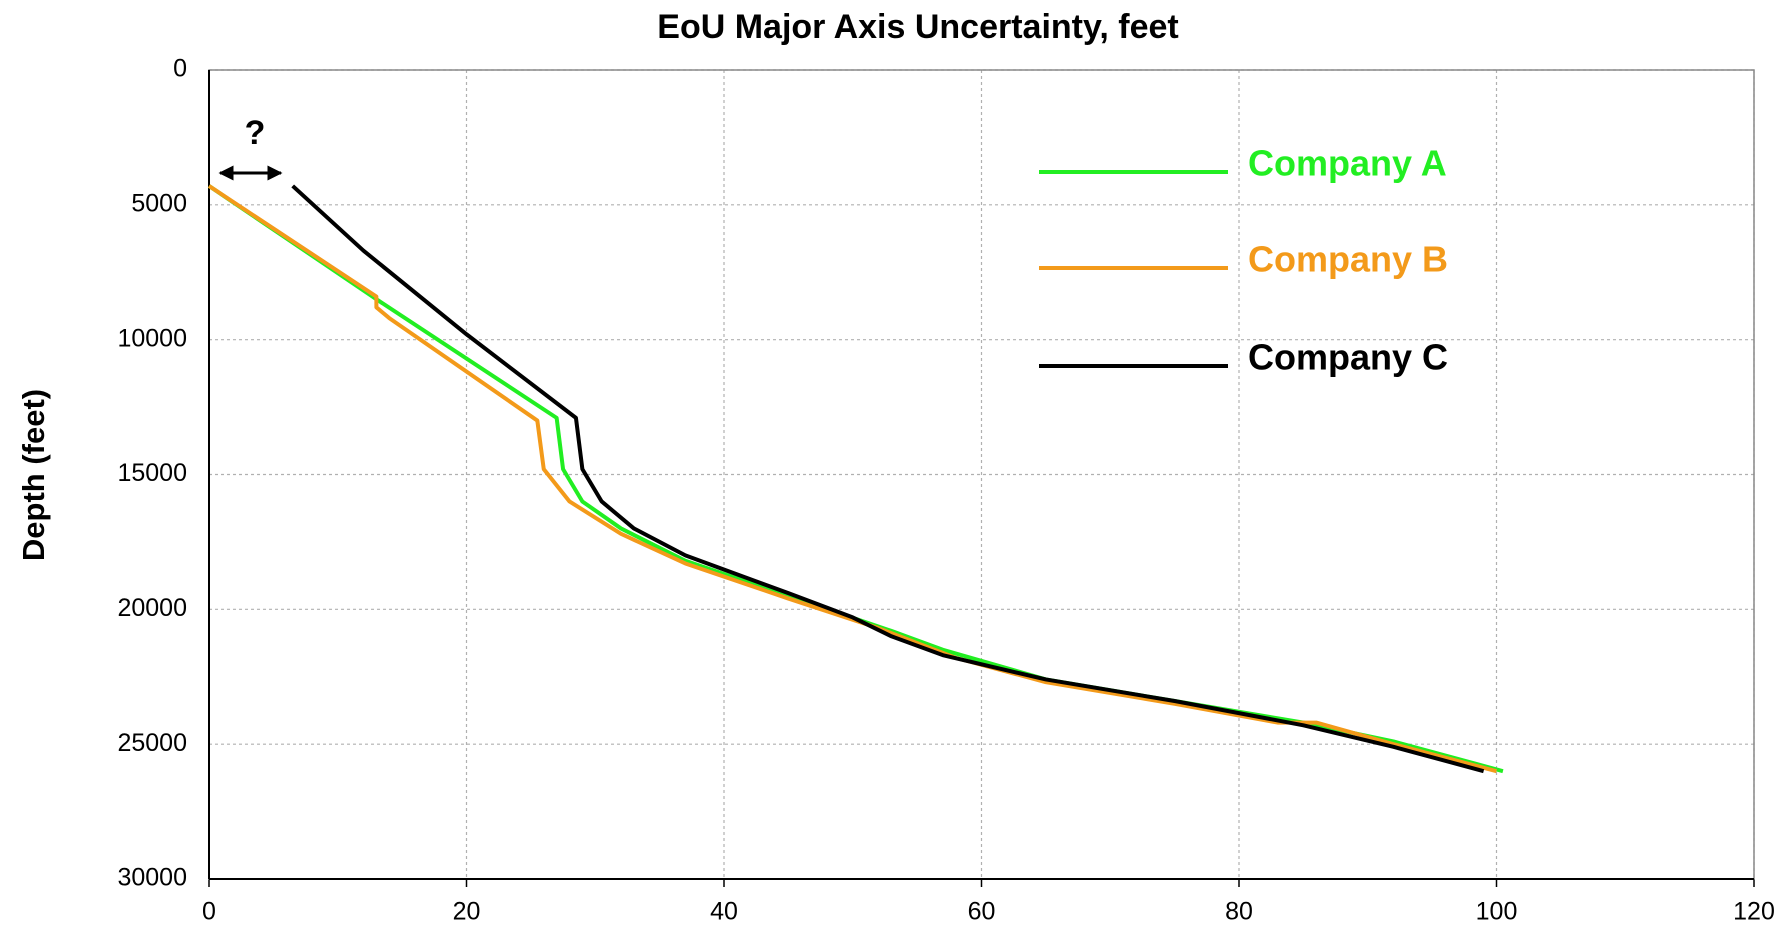  I want to click on x-tick-label: 20, so click(467, 912).